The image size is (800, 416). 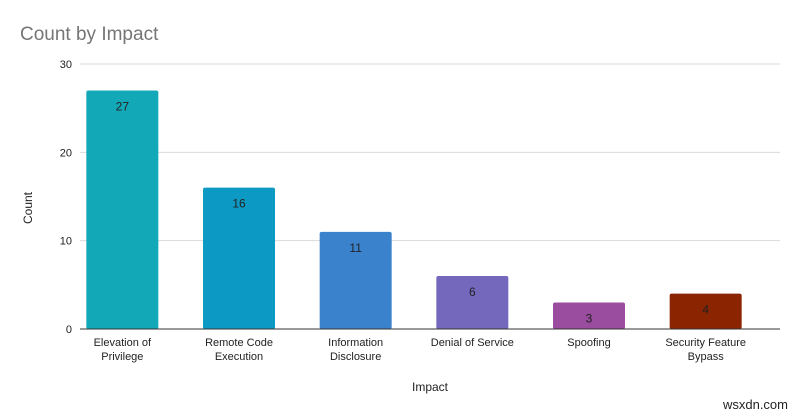 What do you see at coordinates (472, 292) in the screenshot?
I see `data-label: 6` at bounding box center [472, 292].